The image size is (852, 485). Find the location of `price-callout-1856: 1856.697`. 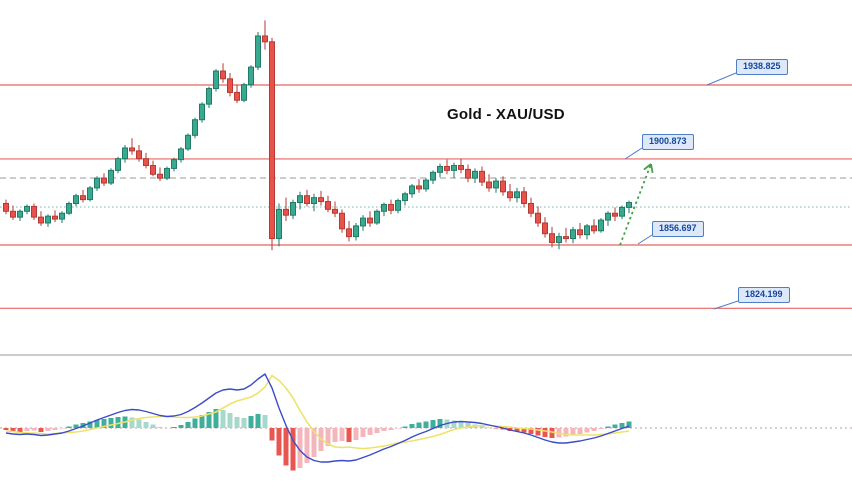

price-callout-1856: 1856.697 is located at coordinates (678, 229).